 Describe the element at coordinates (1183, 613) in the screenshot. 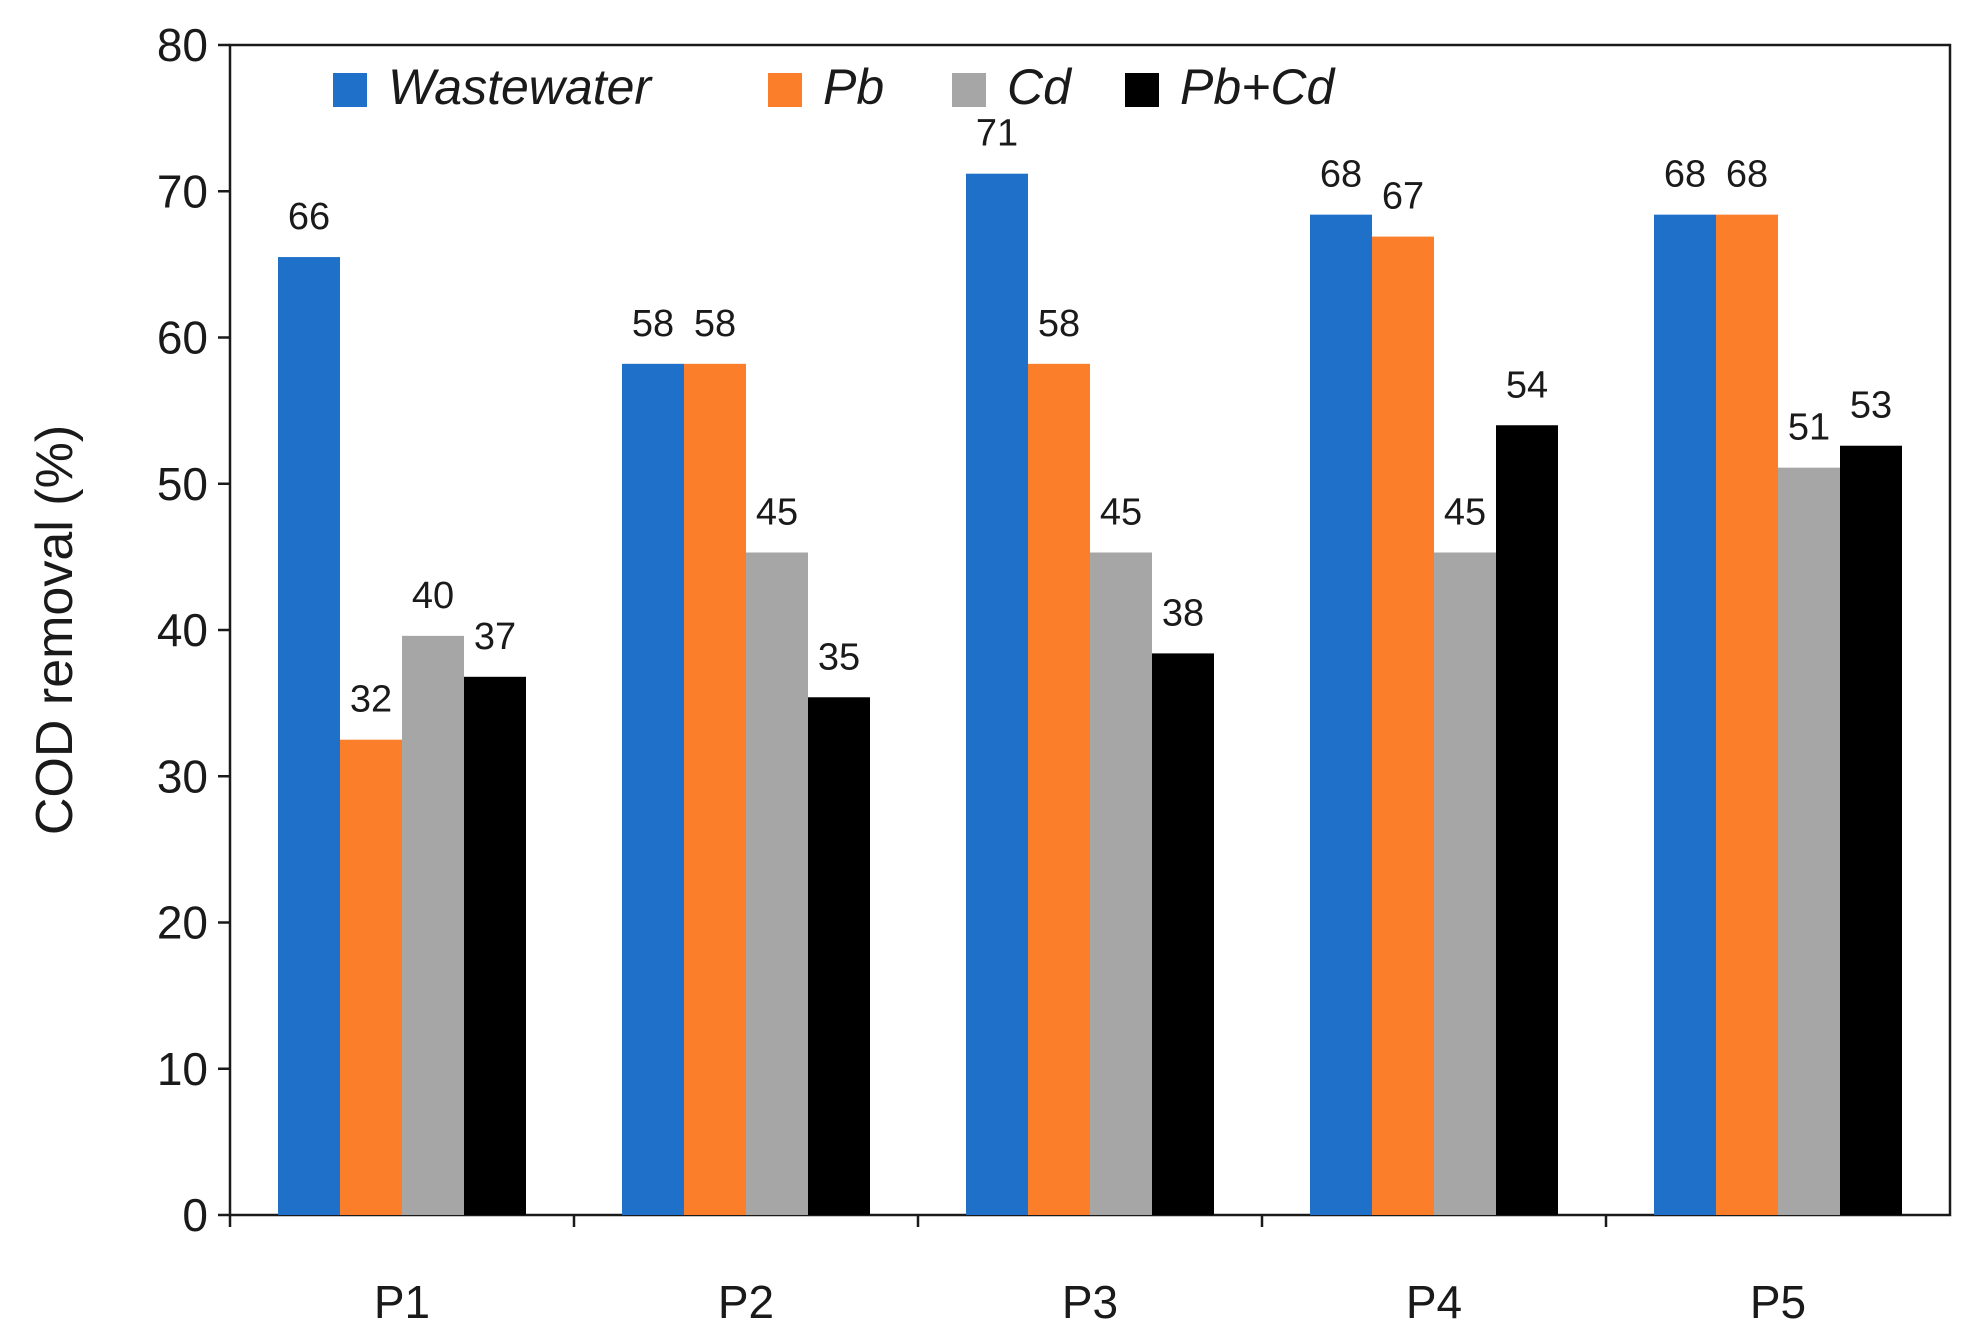

I see `data-label: 38` at that location.